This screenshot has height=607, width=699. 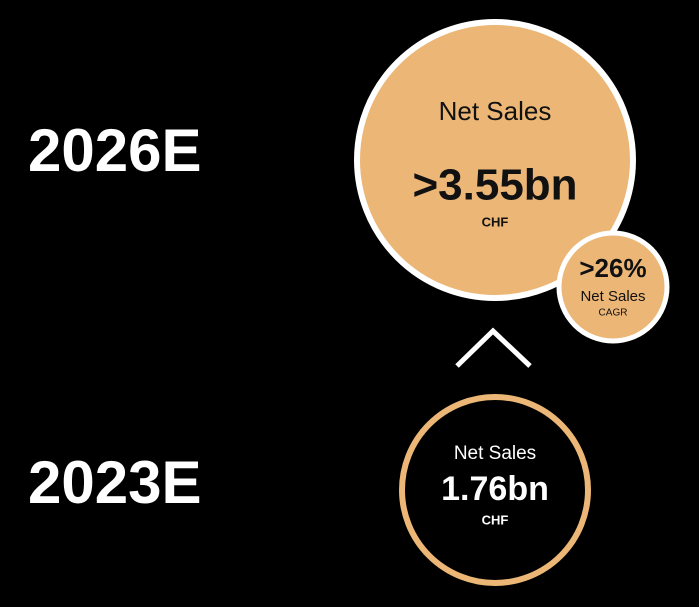 What do you see at coordinates (612, 296) in the screenshot?
I see `growth-metric: Net Sales` at bounding box center [612, 296].